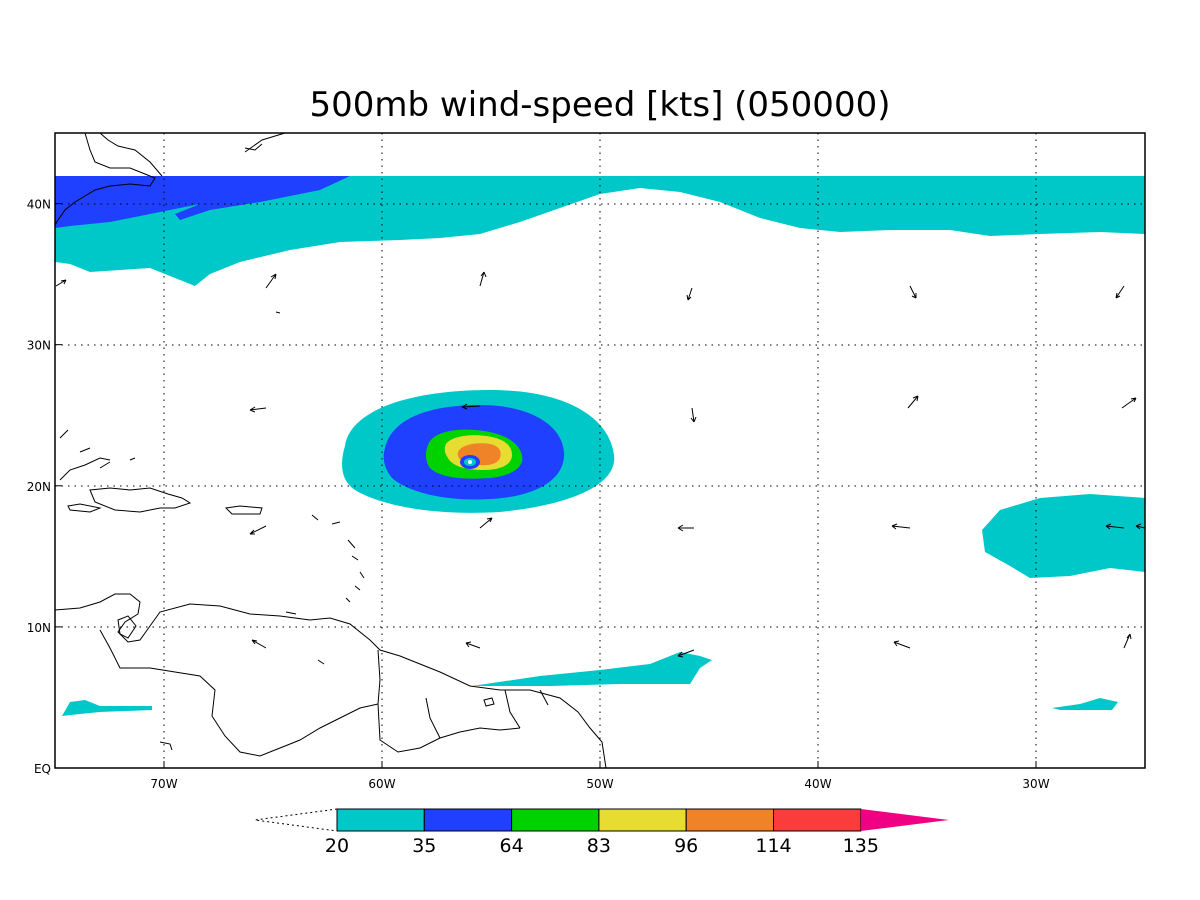 Image resolution: width=1200 pixels, height=900 pixels. I want to click on colorbar-low-triangle, so click(296, 820).